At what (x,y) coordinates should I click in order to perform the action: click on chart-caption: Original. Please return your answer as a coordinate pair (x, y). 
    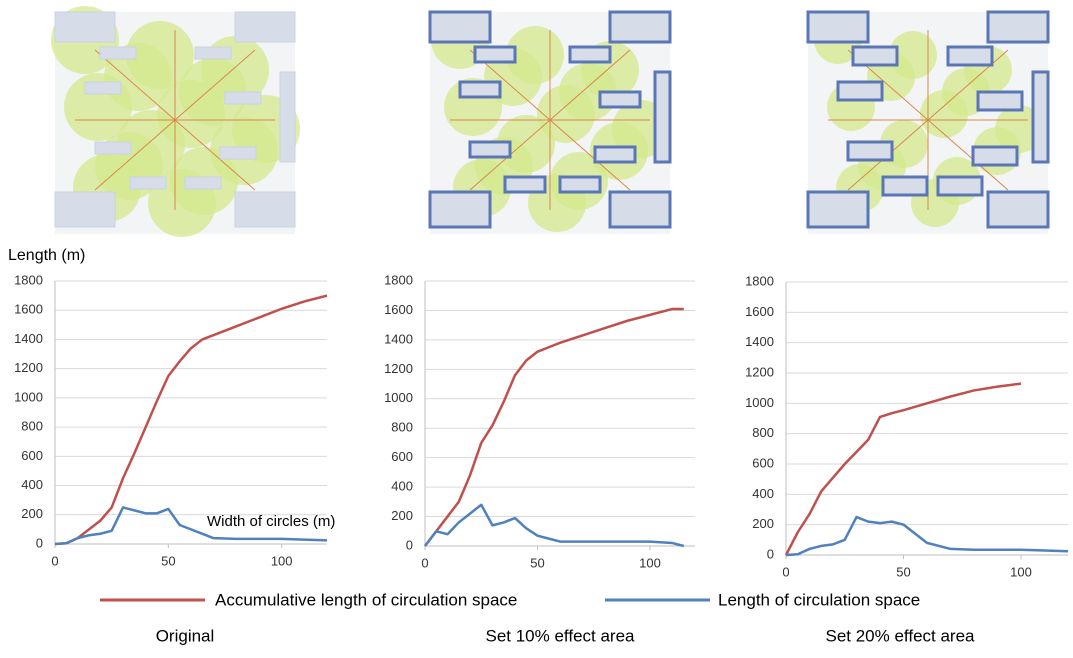
    Looking at the image, I should click on (185, 635).